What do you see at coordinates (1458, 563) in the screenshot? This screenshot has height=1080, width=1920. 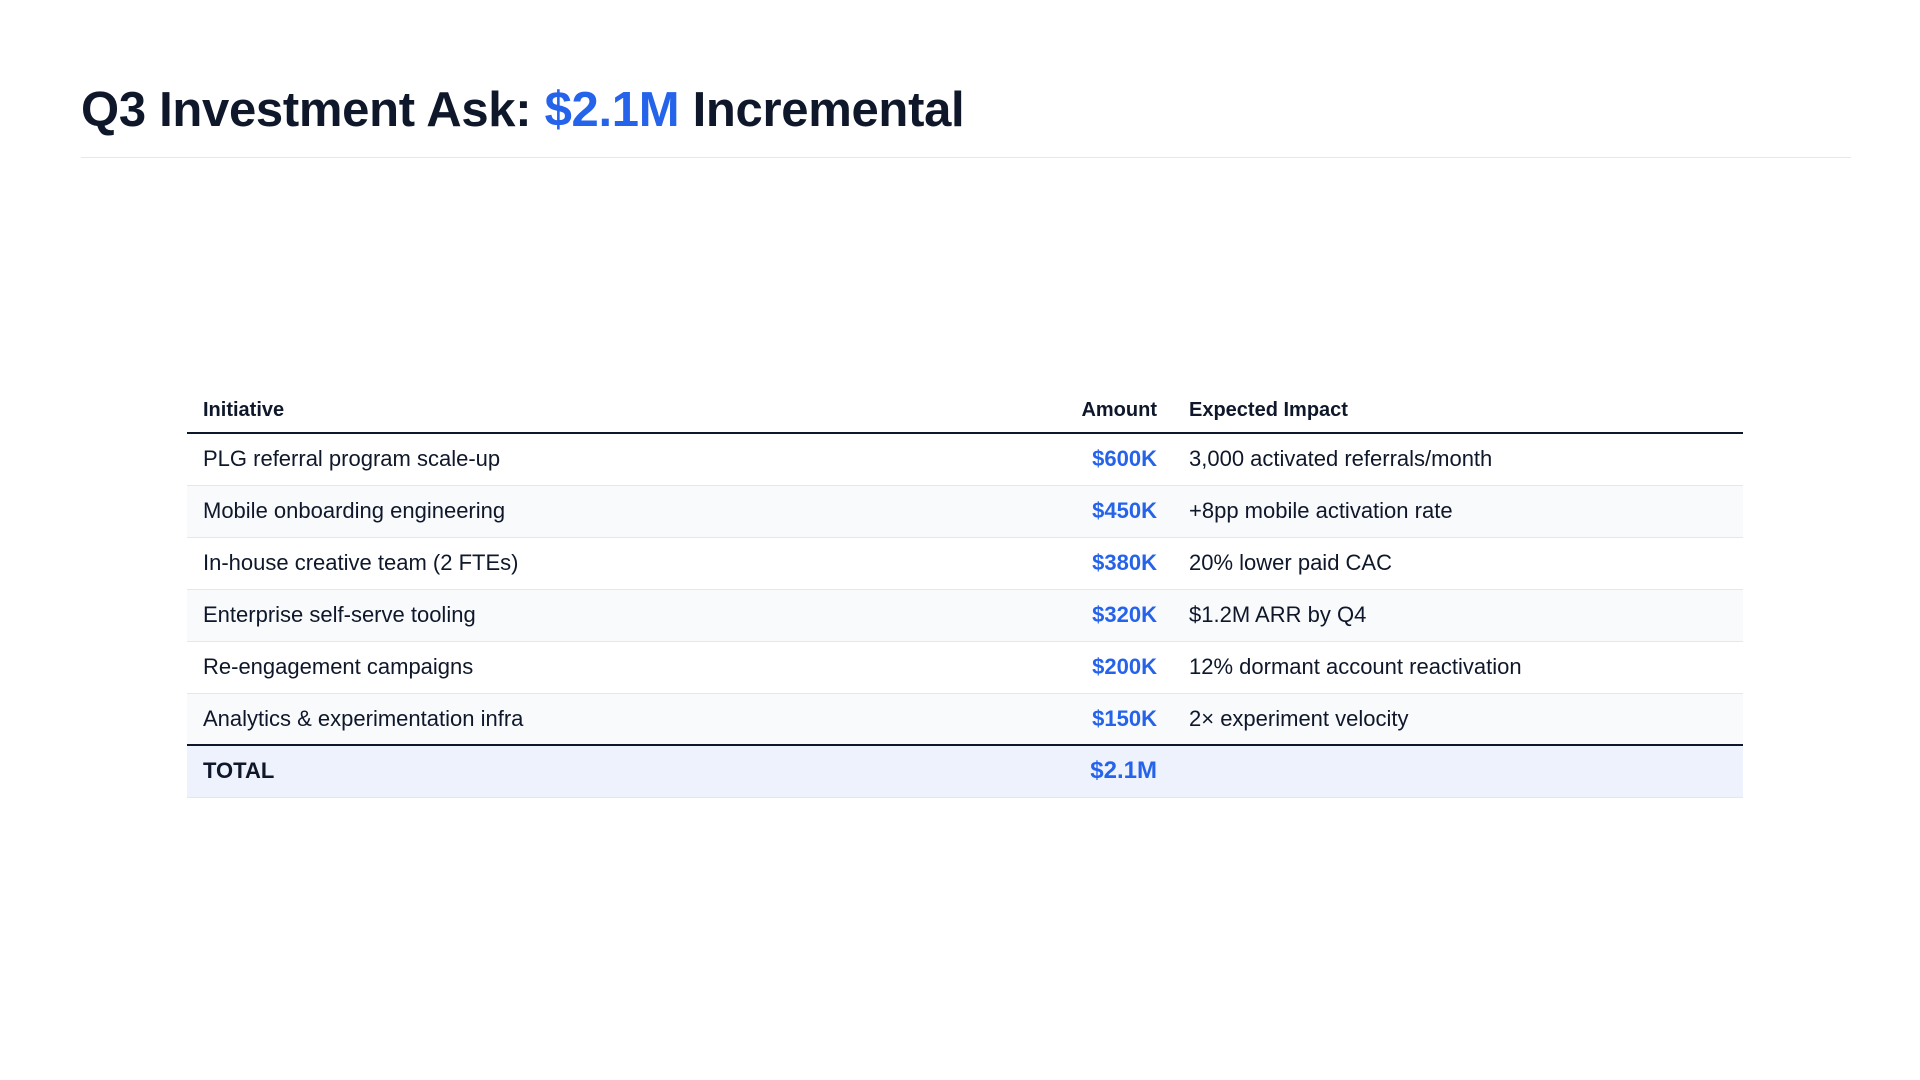 I see `impact-cell: 20% lower paid CAC` at bounding box center [1458, 563].